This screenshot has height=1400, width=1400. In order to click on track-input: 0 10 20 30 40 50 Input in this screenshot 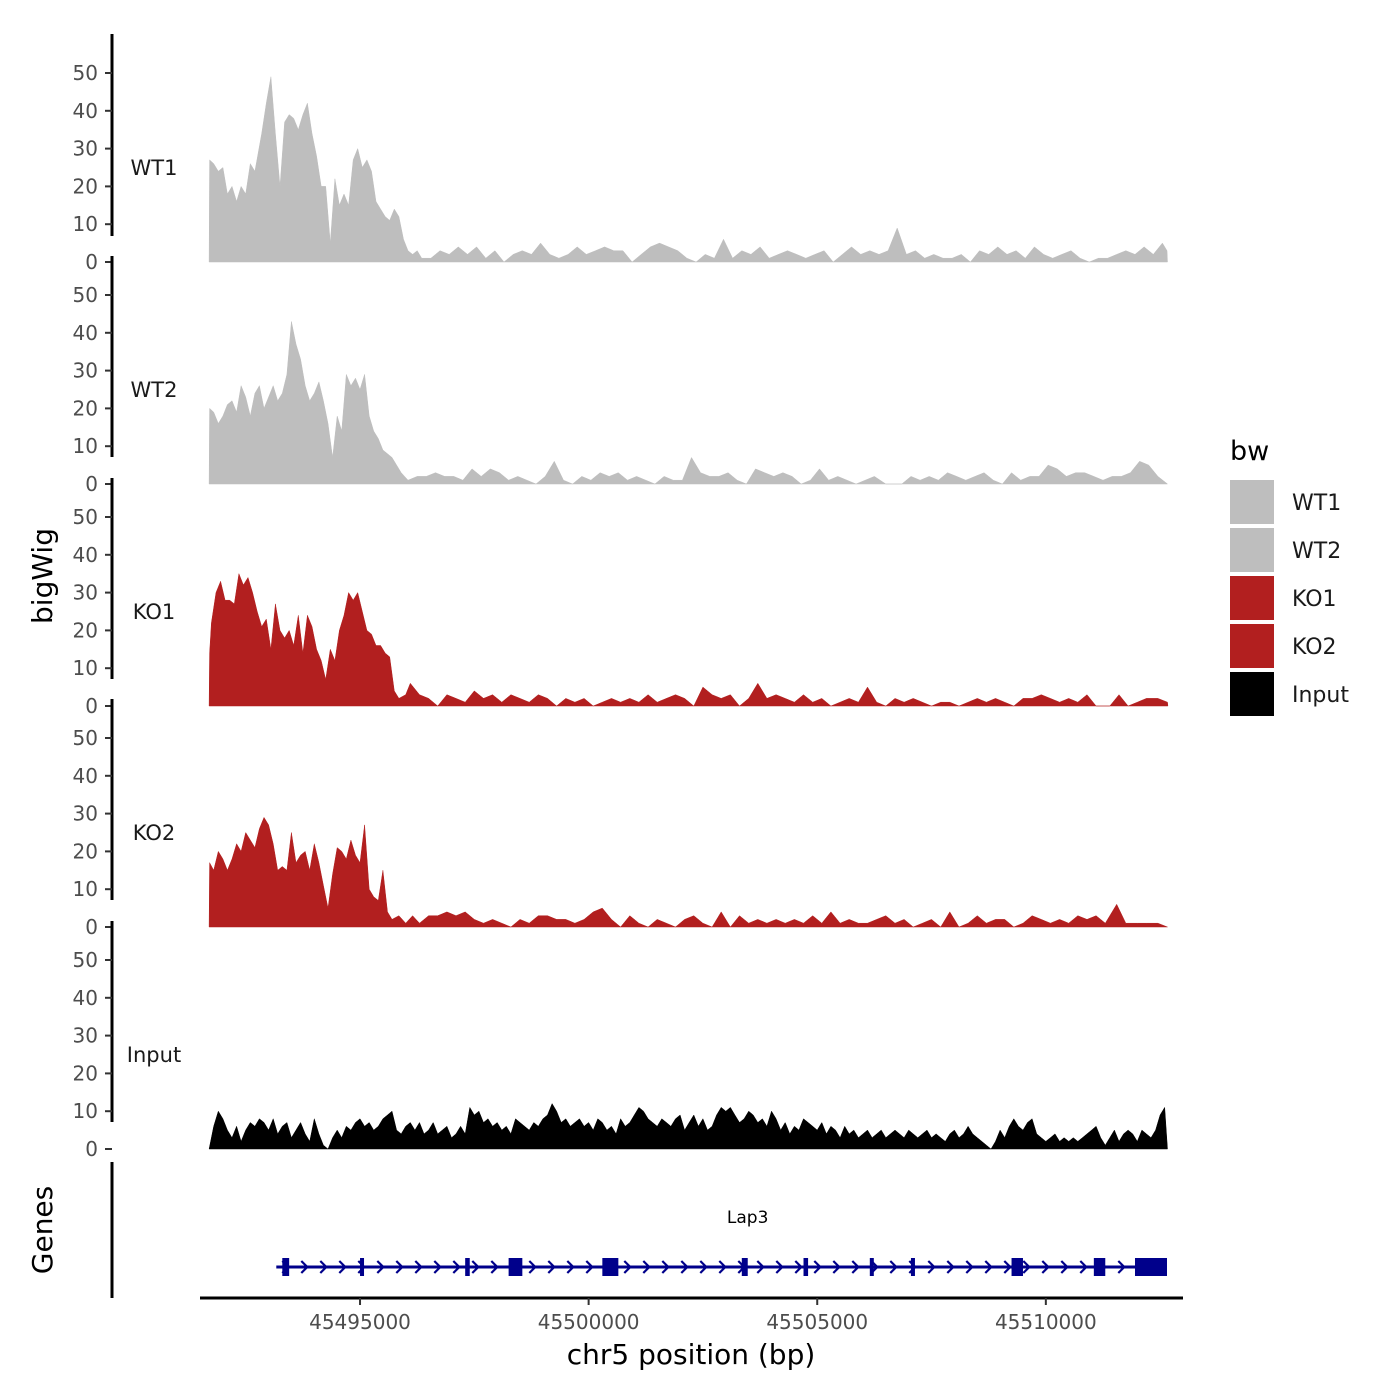, I will do `click(620, 1041)`.